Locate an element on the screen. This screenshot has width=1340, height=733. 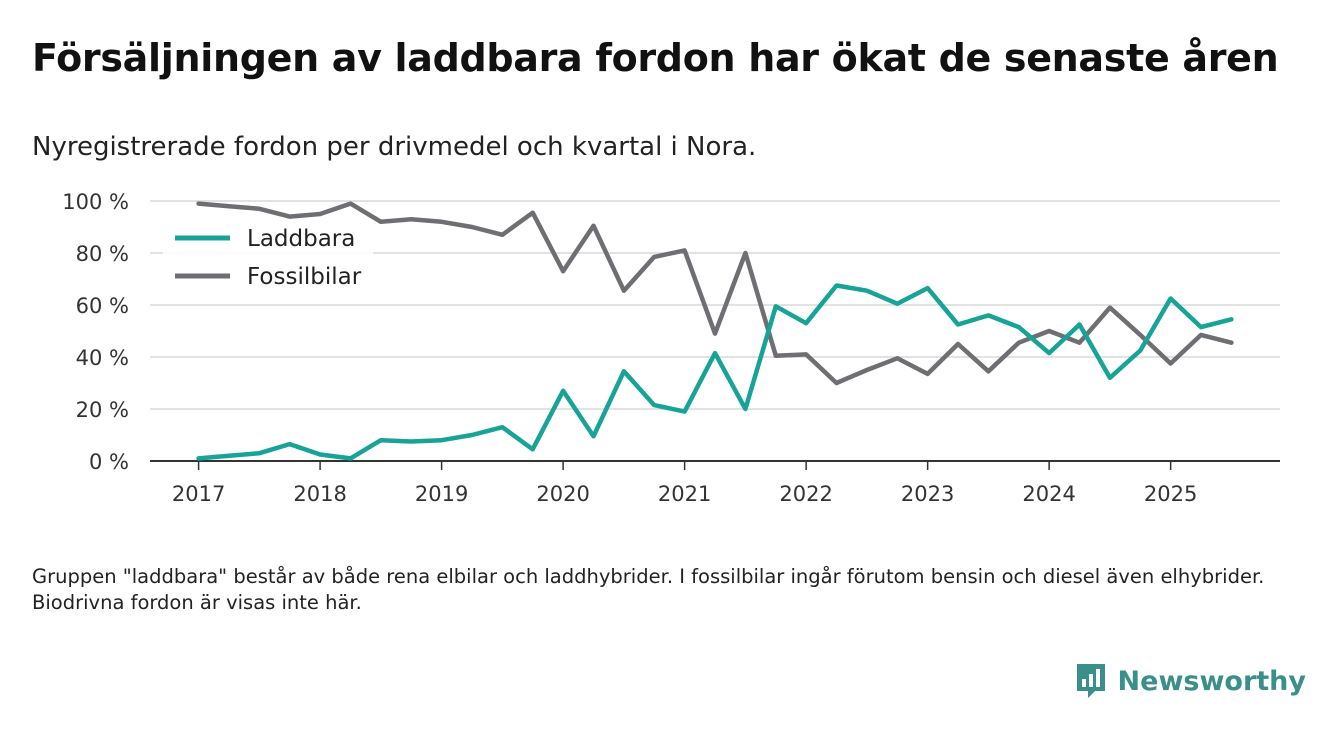
x-tick-label: 2021 is located at coordinates (684, 494).